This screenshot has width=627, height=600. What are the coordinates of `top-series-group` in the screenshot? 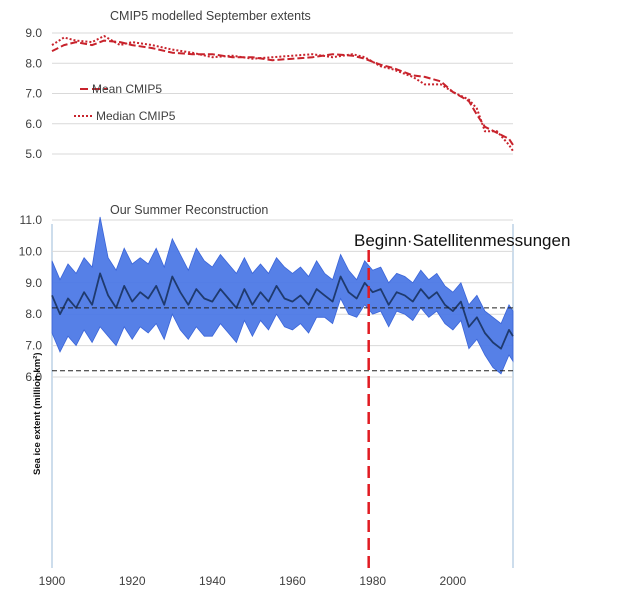 It's located at (282, 93).